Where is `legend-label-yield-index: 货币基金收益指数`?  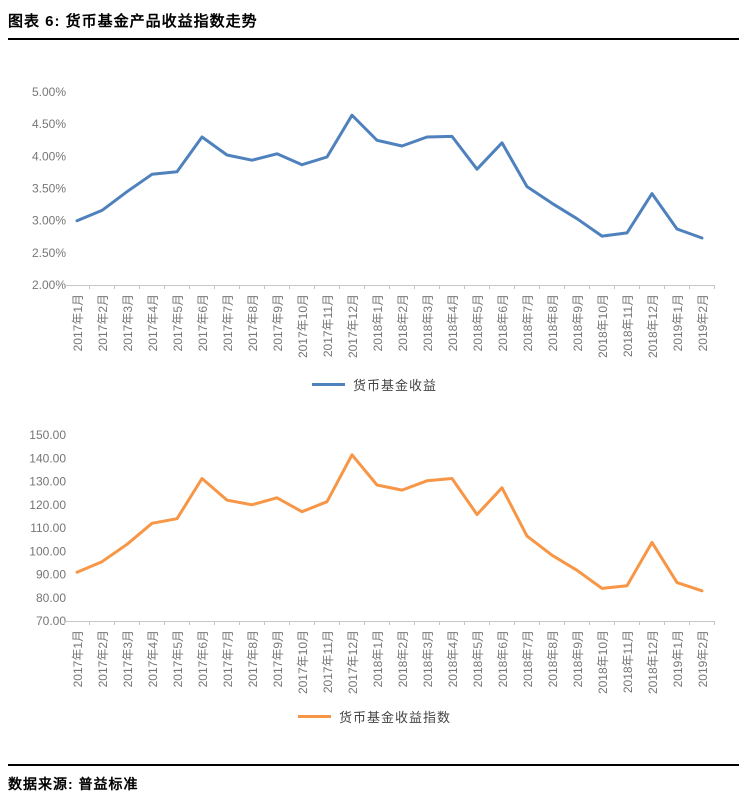
legend-label-yield-index: 货币基金收益指数 is located at coordinates (394, 717).